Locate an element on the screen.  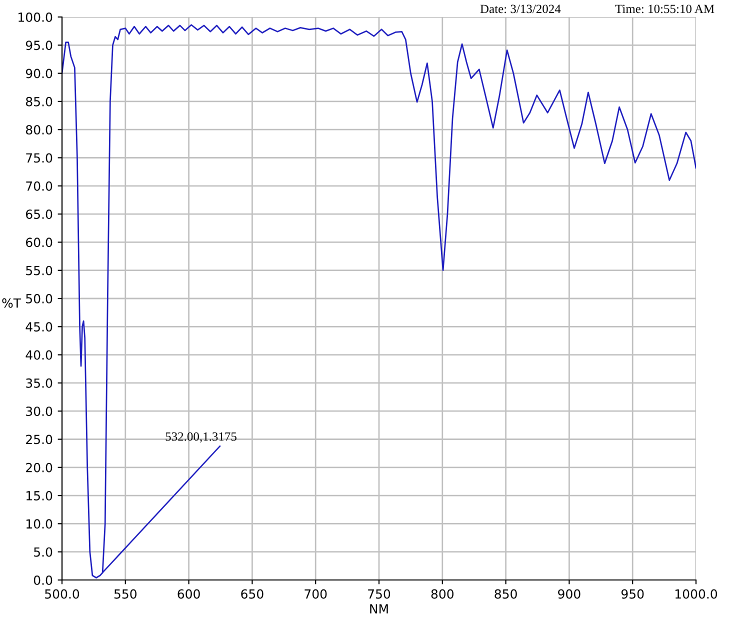
y-tick-label: 50.0 is located at coordinates (39, 299).